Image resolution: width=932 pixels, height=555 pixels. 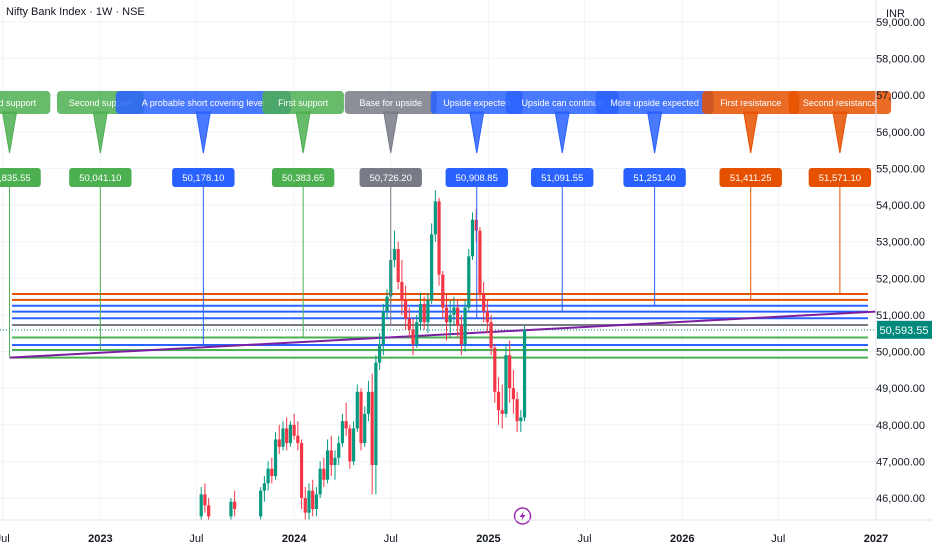 What do you see at coordinates (294, 539) in the screenshot?
I see `x-tick-label: 2024` at bounding box center [294, 539].